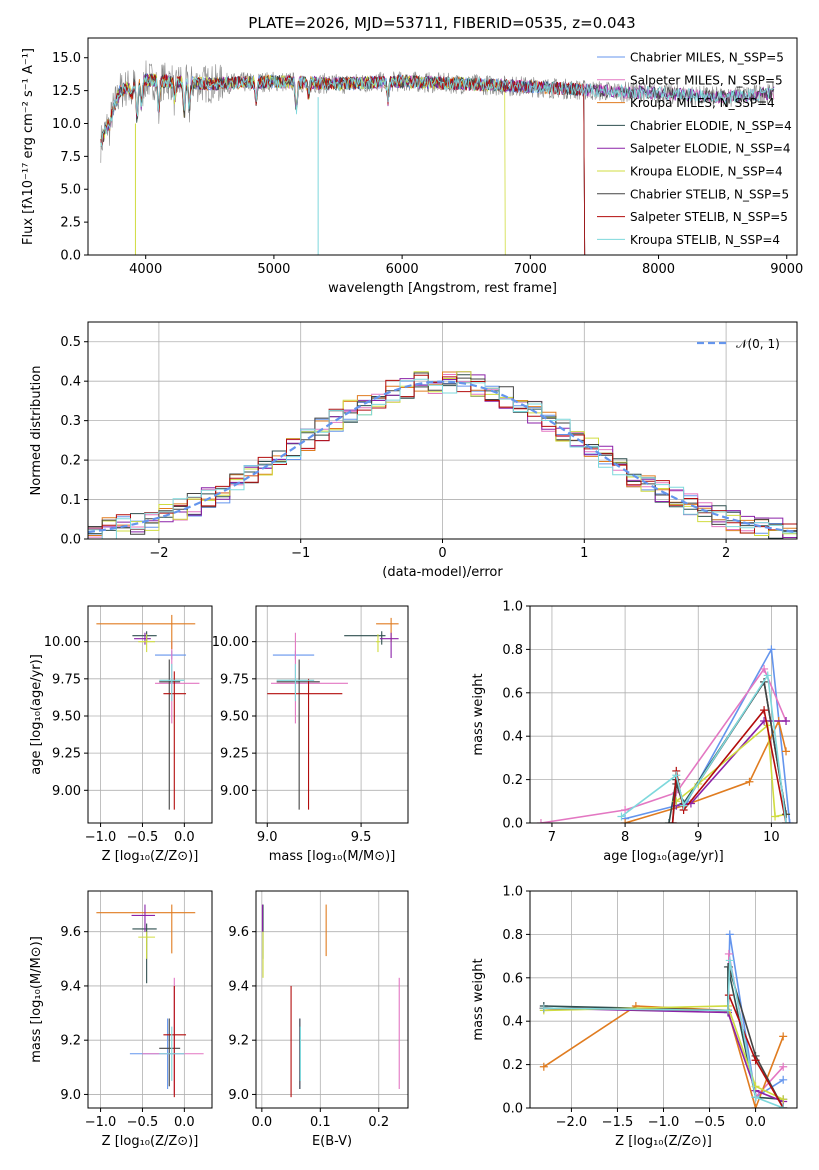 The height and width of the screenshot is (1170, 819). I want to click on x-tick-label: −1, so click(300, 553).